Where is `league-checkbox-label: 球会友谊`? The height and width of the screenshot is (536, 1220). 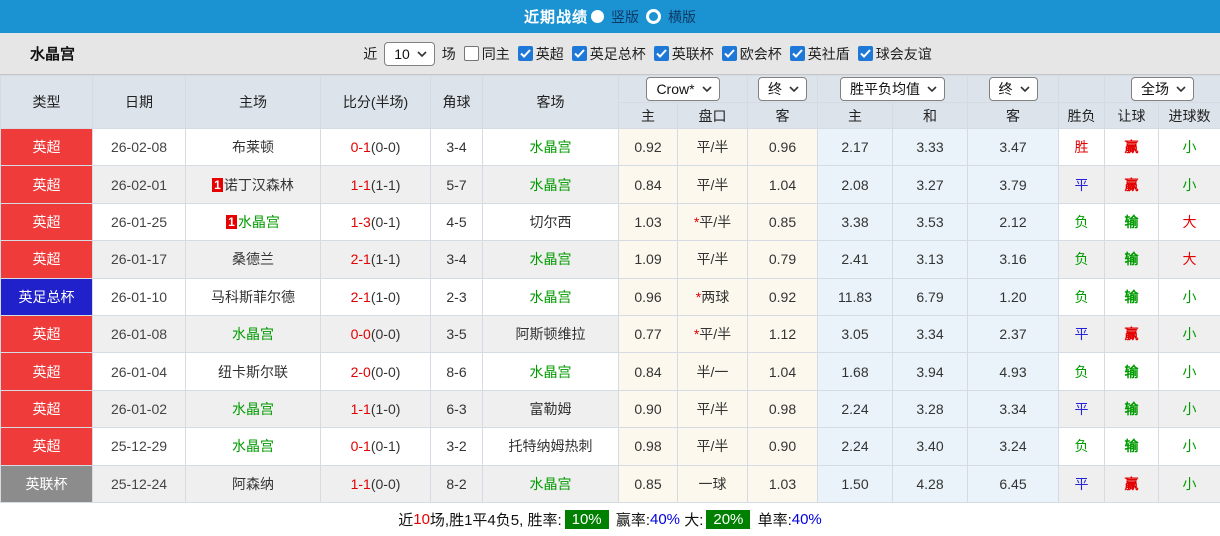 league-checkbox-label: 球会友谊 is located at coordinates (903, 53).